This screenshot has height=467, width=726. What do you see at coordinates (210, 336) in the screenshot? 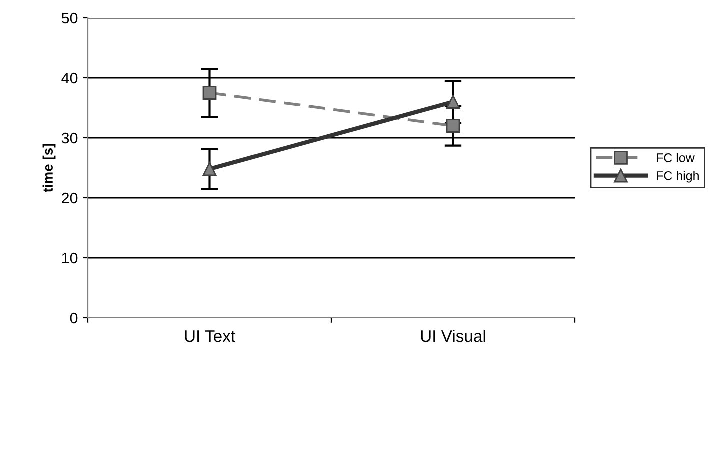
I see `x-tick-label: UI Text` at bounding box center [210, 336].